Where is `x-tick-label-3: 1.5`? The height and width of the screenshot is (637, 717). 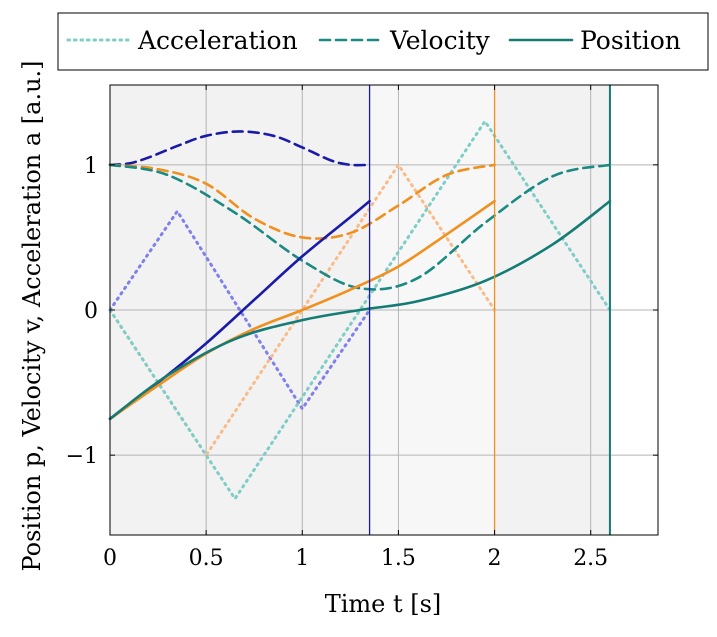
x-tick-label-3: 1.5 is located at coordinates (398, 558).